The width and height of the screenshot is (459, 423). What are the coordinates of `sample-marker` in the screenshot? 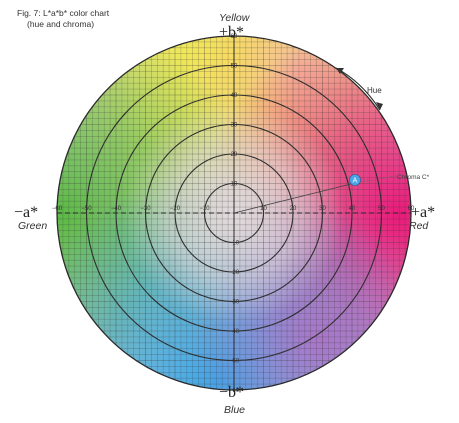 It's located at (355, 180).